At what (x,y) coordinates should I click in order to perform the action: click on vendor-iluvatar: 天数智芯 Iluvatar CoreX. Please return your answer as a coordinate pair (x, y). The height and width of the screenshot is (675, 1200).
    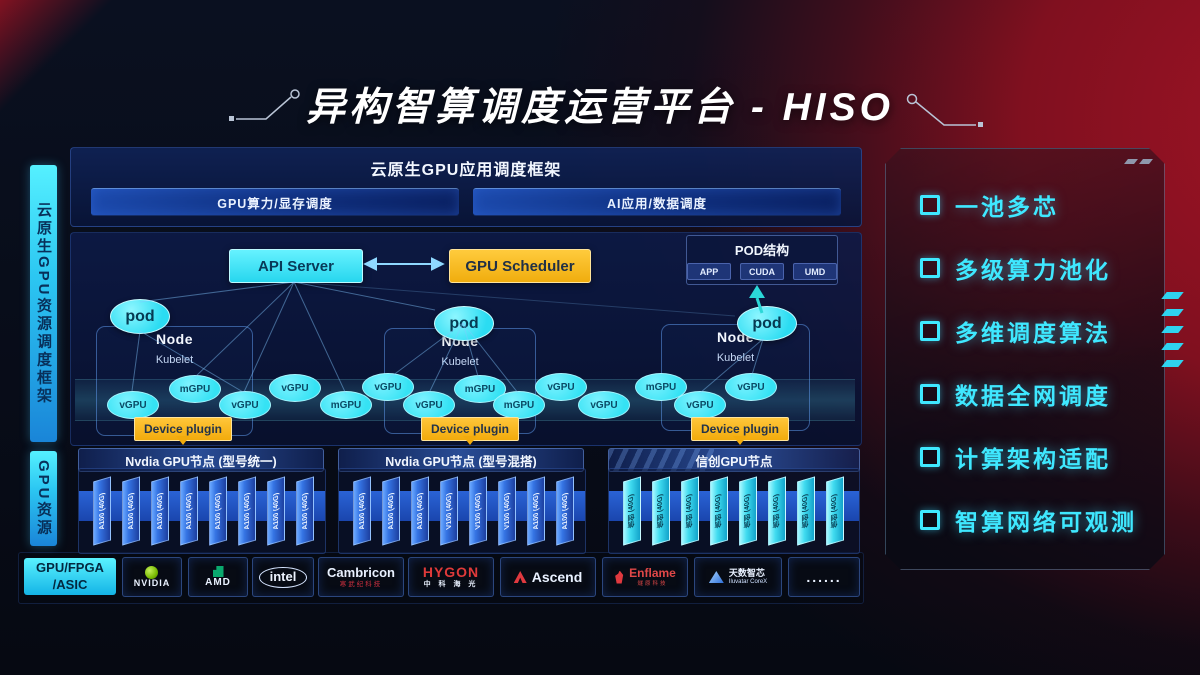
    Looking at the image, I should click on (738, 577).